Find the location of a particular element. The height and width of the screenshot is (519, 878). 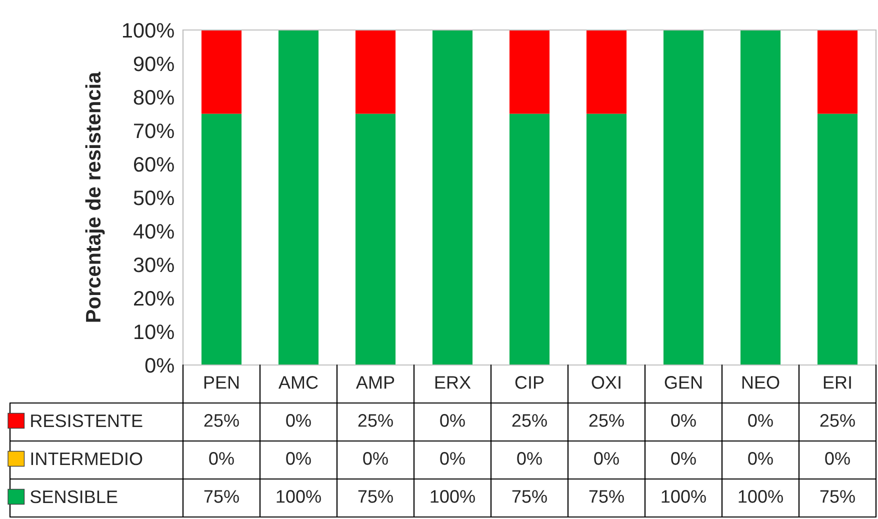

y-tick-label: 10% is located at coordinates (154, 332).